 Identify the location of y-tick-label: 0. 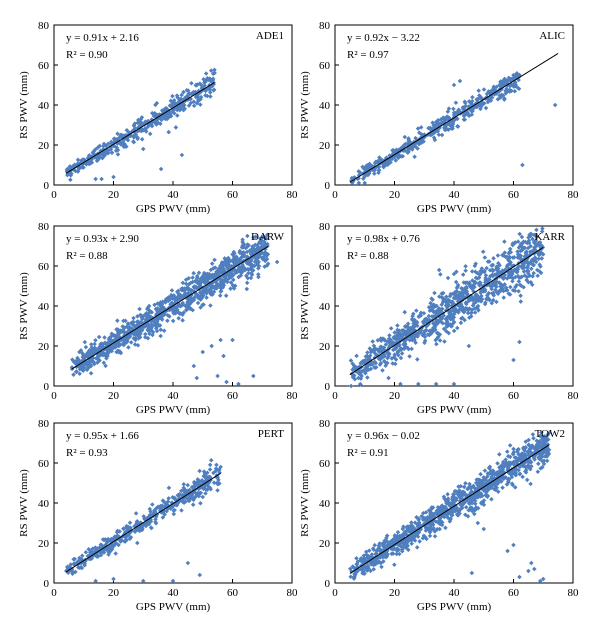
(328, 584).